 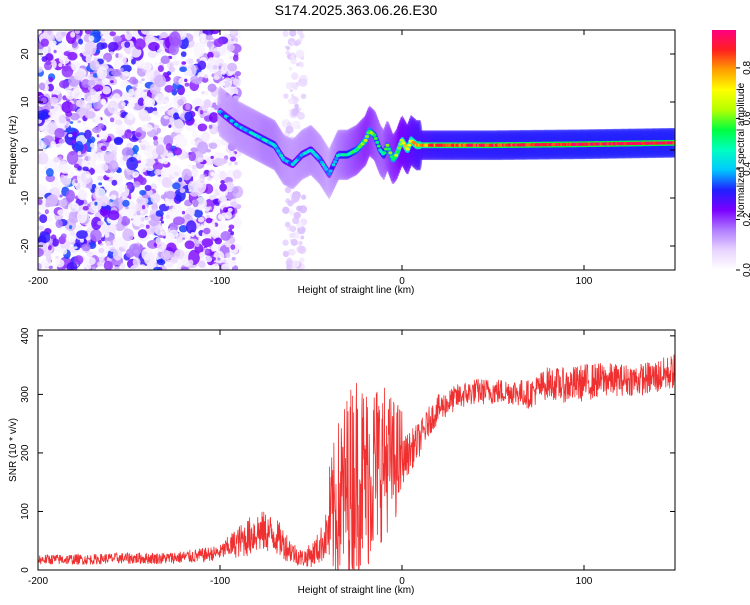 What do you see at coordinates (25, 570) in the screenshot?
I see `snr-y-tick-label: 0` at bounding box center [25, 570].